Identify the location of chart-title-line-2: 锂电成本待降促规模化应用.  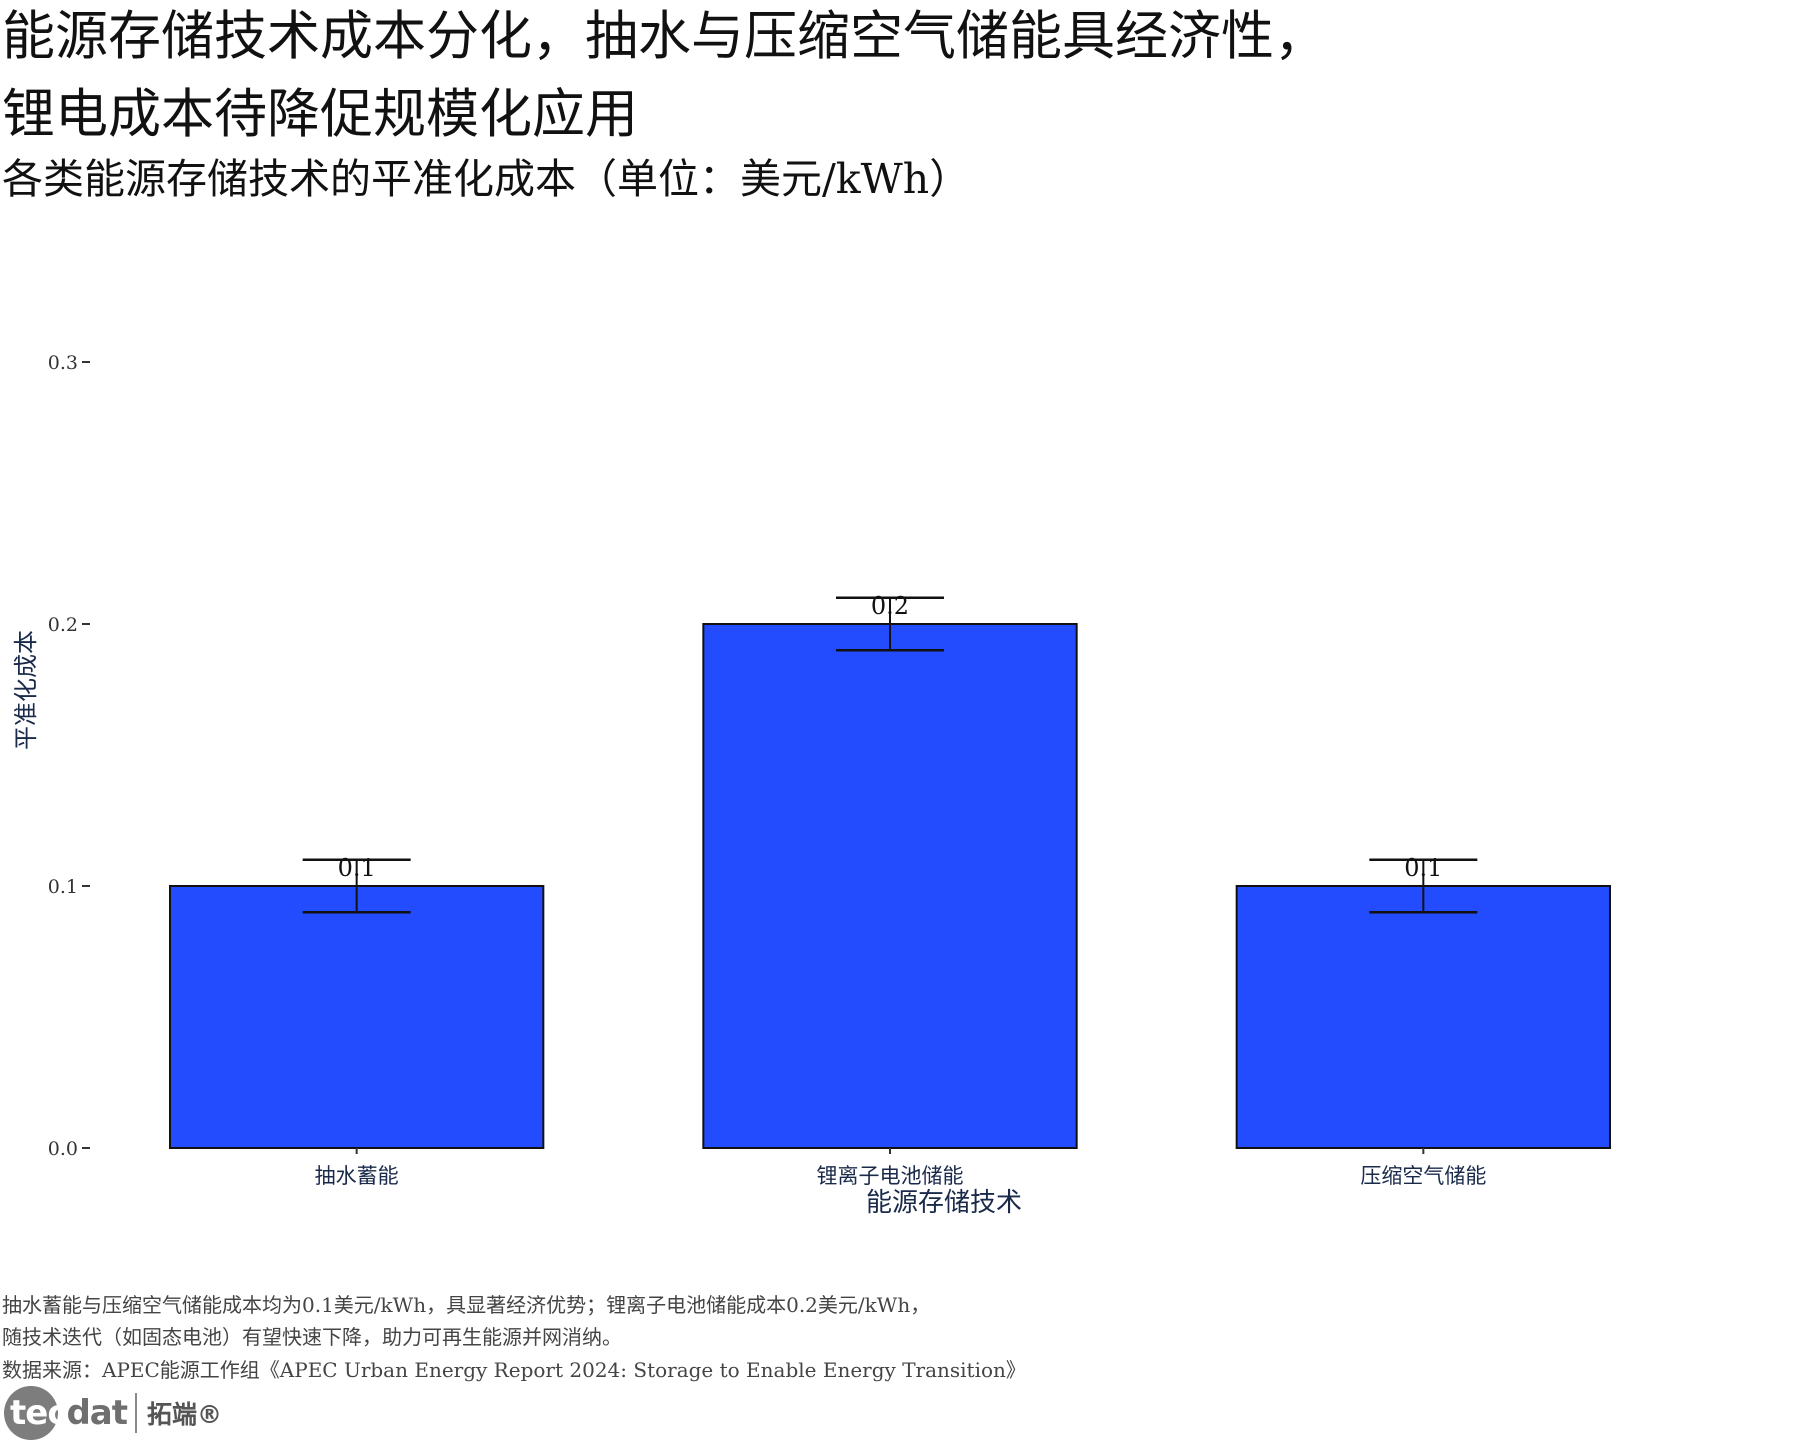
(320, 114).